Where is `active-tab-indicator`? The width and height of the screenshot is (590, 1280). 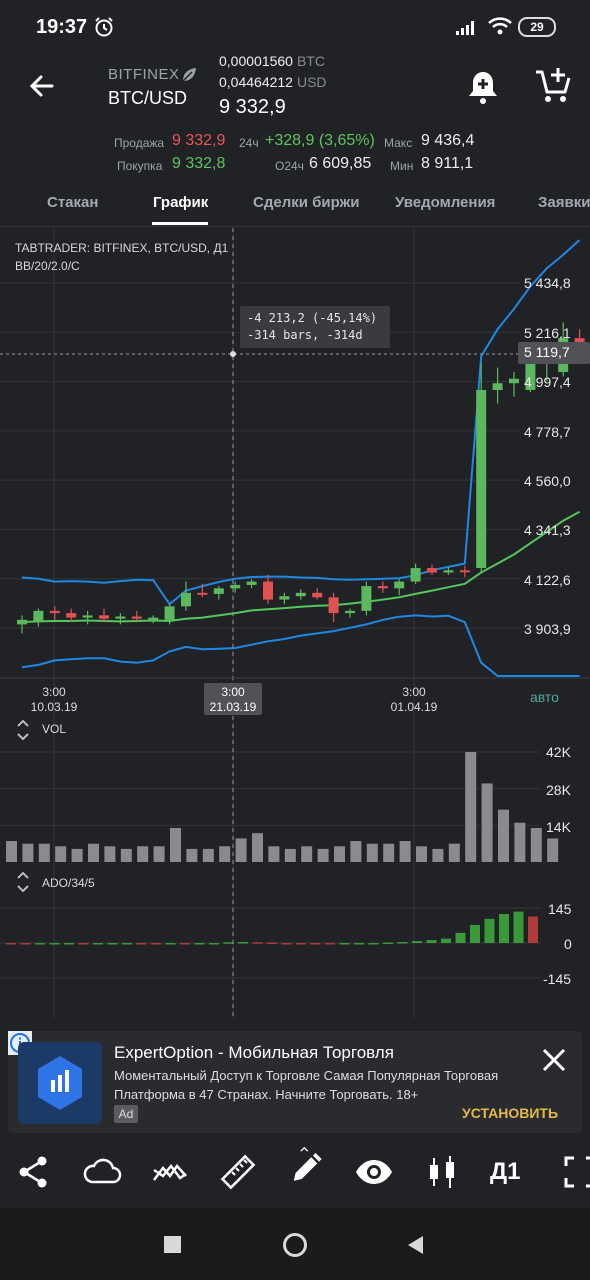
active-tab-indicator is located at coordinates (180, 223).